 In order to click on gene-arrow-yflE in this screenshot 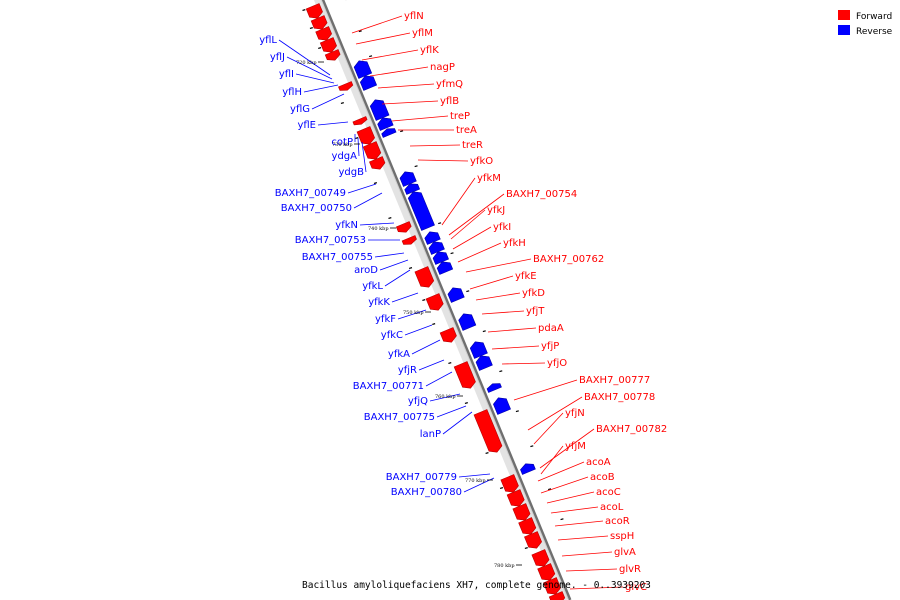, I will do `click(385, 124)`.